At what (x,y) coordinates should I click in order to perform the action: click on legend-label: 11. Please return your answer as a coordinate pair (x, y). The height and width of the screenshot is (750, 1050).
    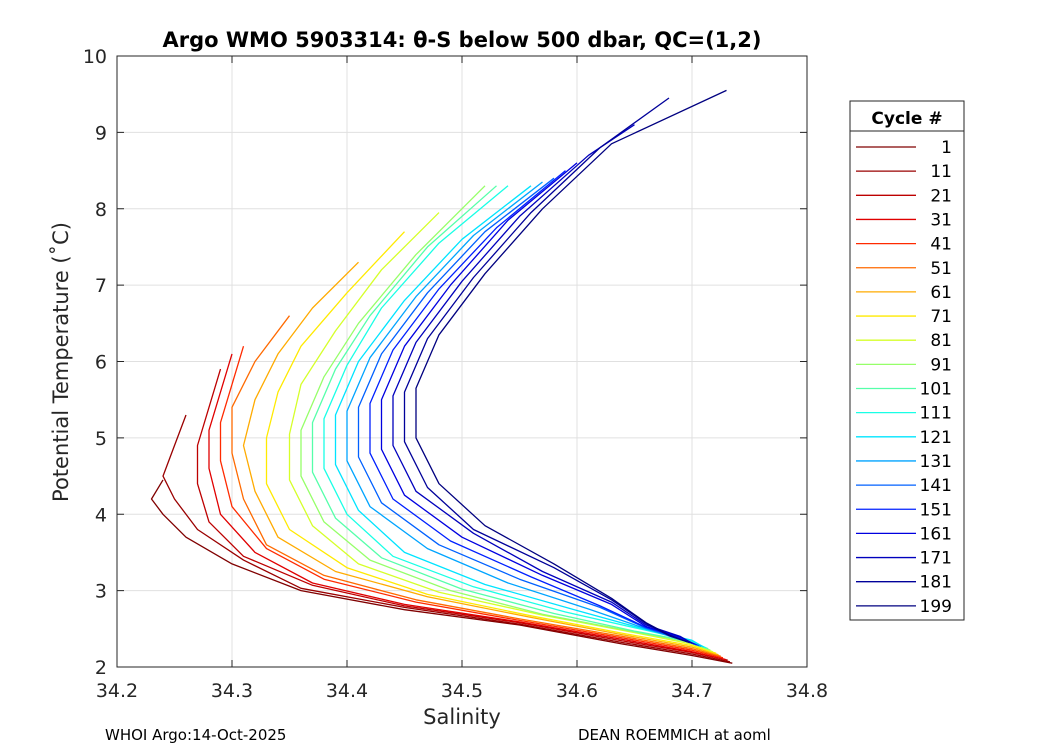
    Looking at the image, I should click on (941, 172).